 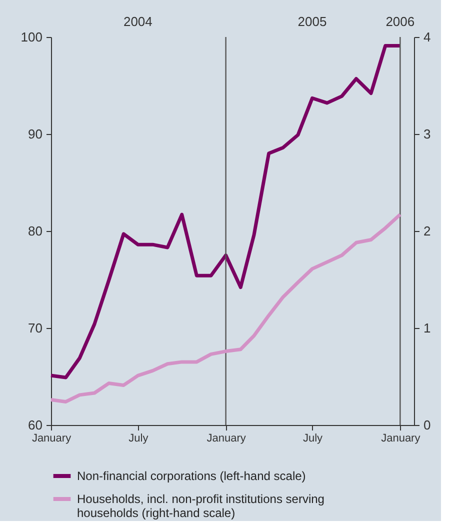 I want to click on y-tick-label: 70, so click(x=35, y=328).